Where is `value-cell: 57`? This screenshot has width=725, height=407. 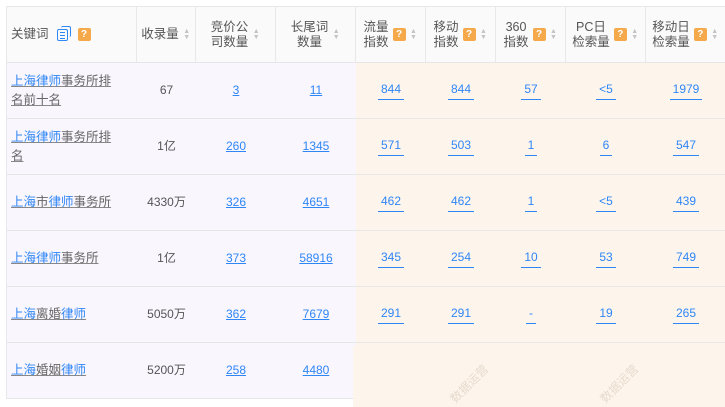 value-cell: 57 is located at coordinates (531, 90).